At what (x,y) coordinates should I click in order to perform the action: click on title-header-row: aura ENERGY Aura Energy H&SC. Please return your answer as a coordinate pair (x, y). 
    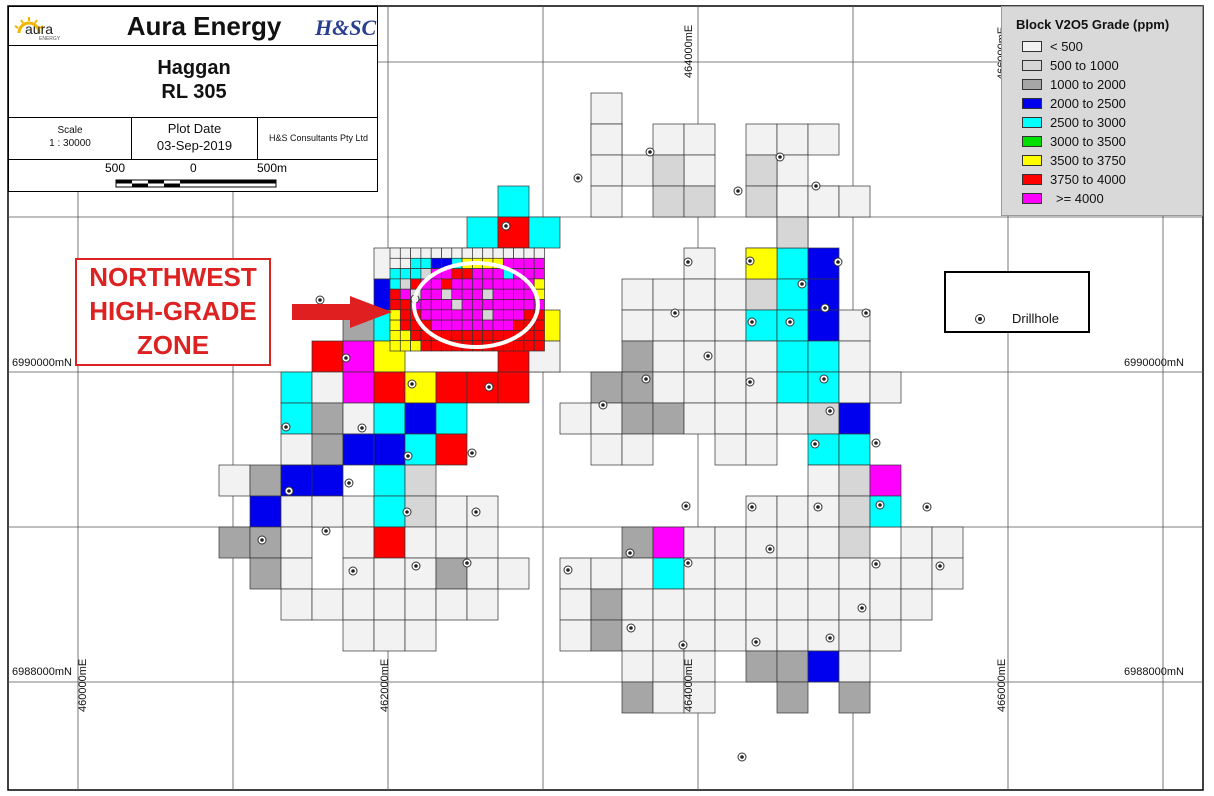
    Looking at the image, I should click on (193, 26).